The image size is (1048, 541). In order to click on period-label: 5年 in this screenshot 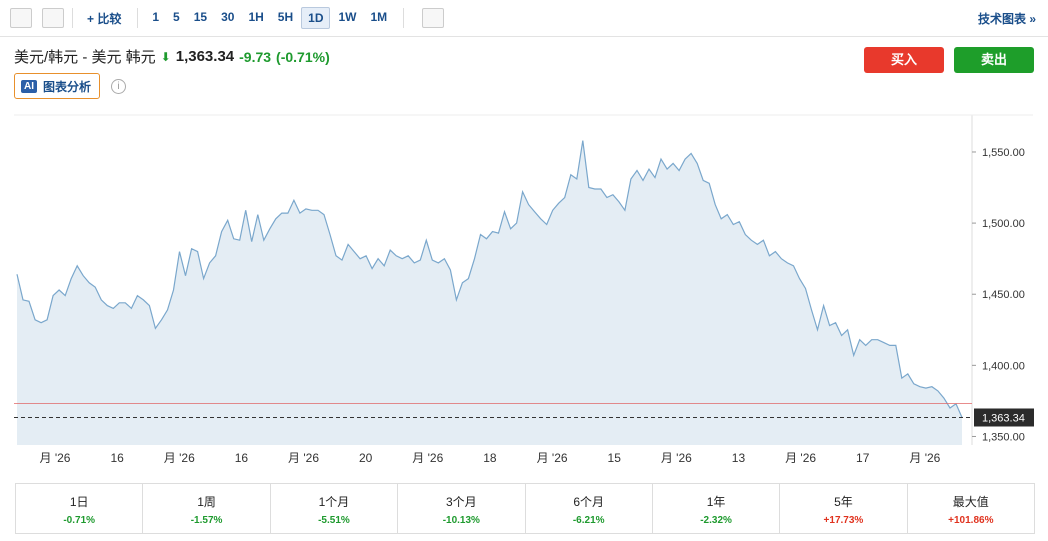, I will do `click(843, 502)`.